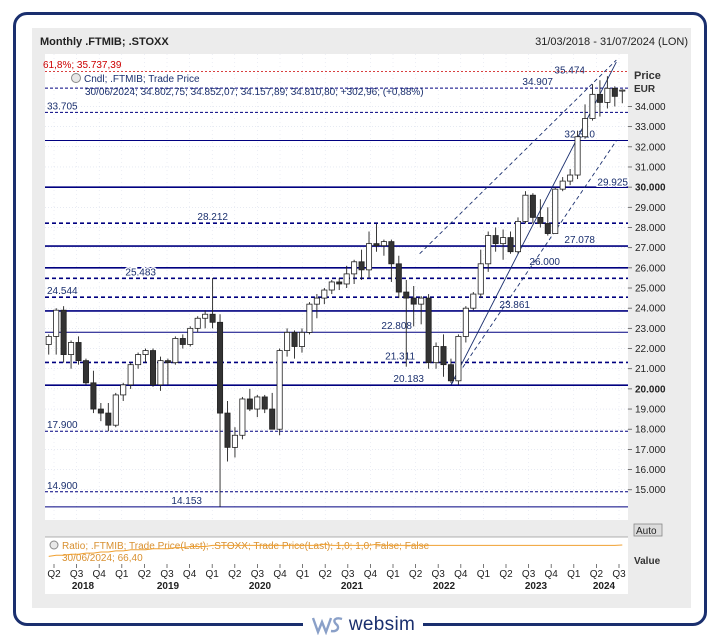  What do you see at coordinates (650, 248) in the screenshot?
I see `y-tick-label: 27.000` at bounding box center [650, 248].